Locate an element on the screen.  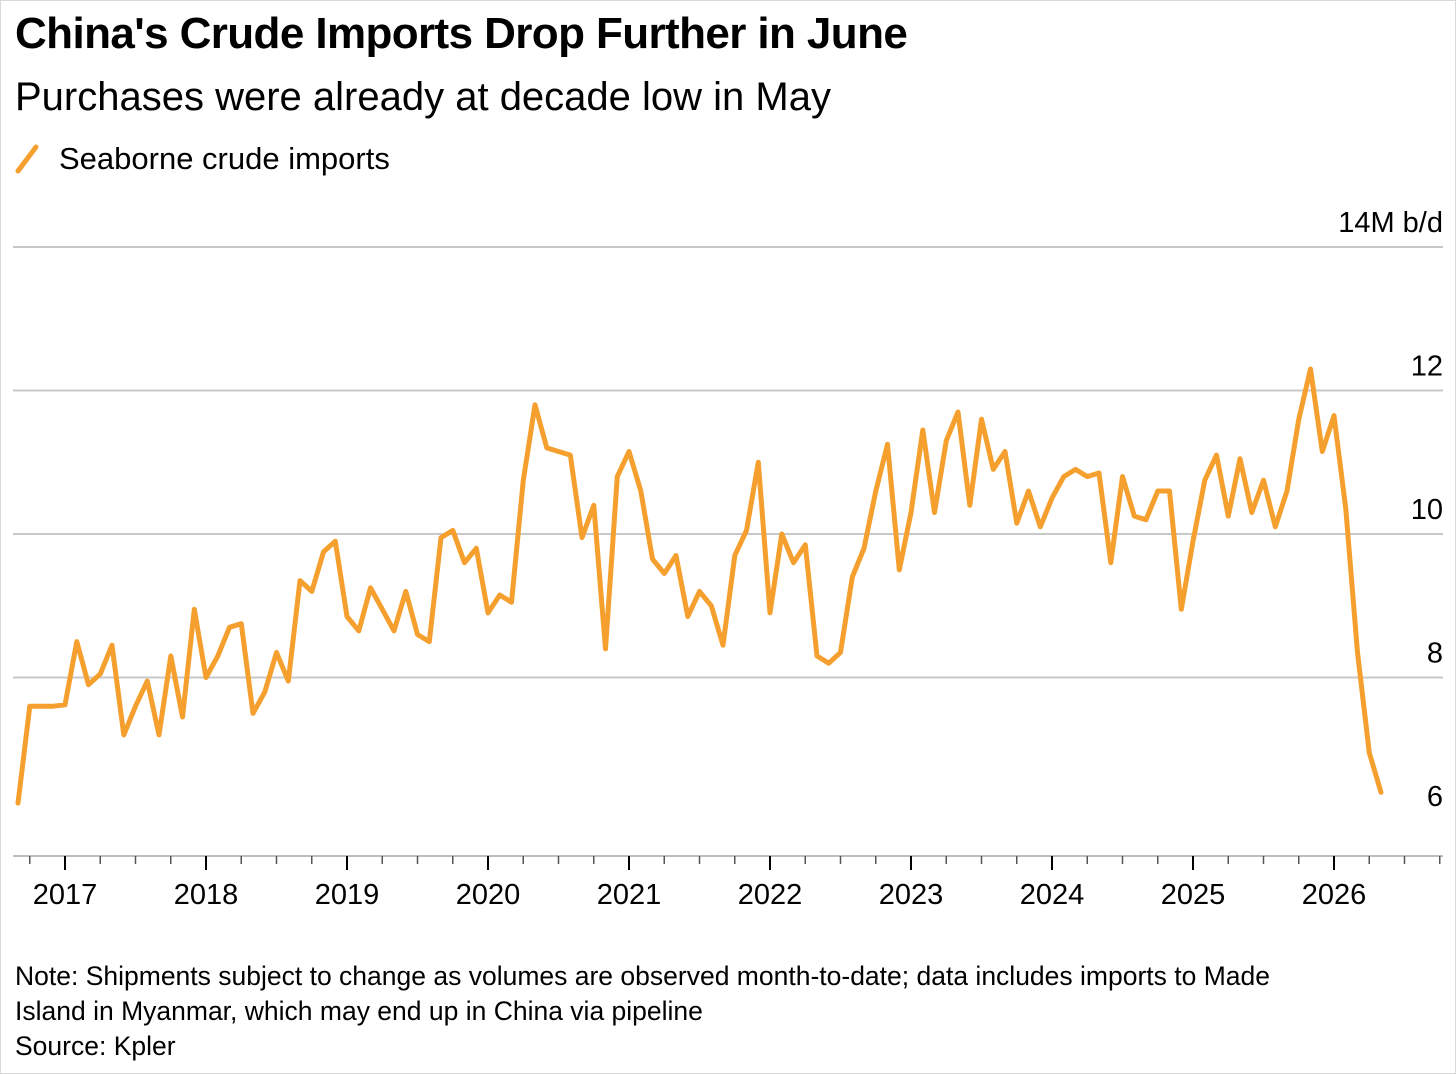
source-line: Source: Kpler is located at coordinates (95, 1046).